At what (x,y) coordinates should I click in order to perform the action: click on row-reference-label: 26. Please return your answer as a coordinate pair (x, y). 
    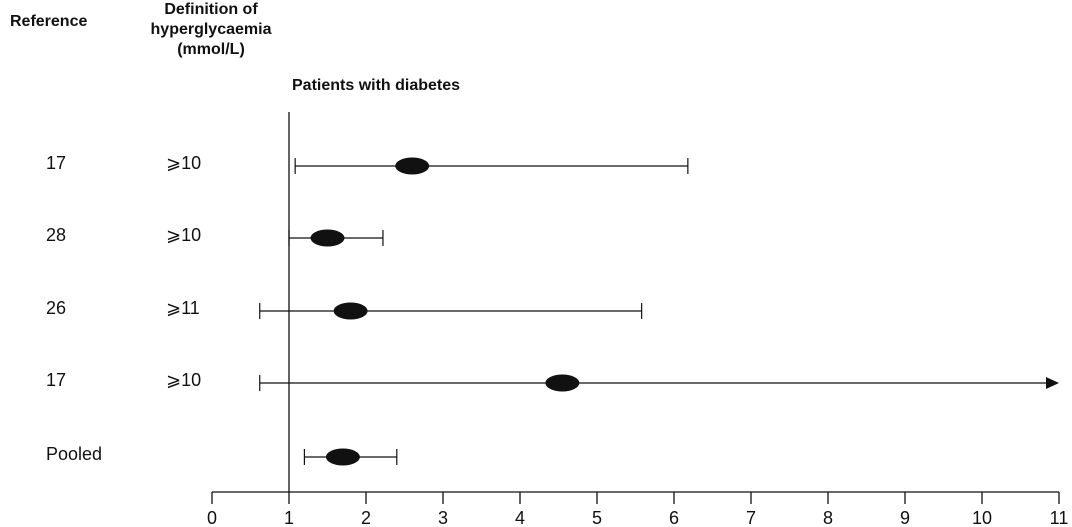
    Looking at the image, I should click on (56, 308).